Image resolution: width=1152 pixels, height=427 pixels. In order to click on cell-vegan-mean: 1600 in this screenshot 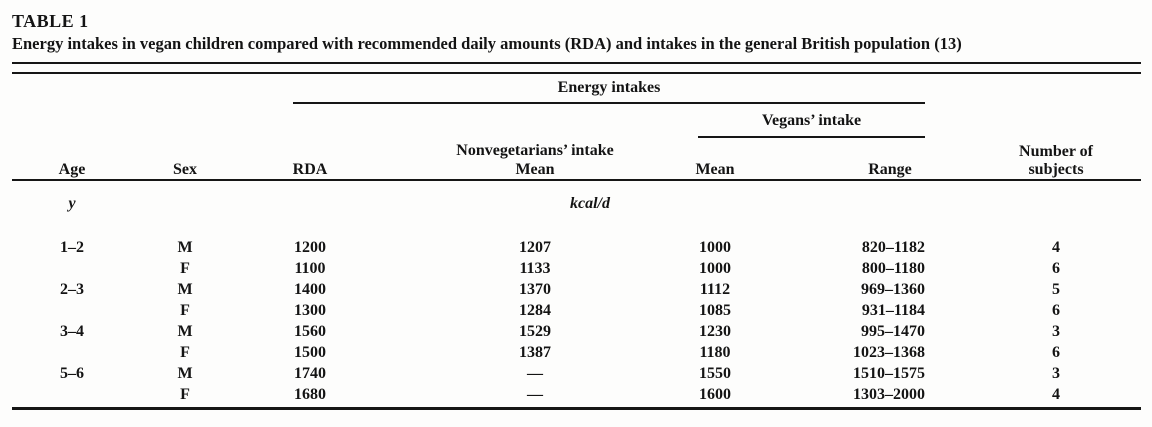, I will do `click(715, 394)`.